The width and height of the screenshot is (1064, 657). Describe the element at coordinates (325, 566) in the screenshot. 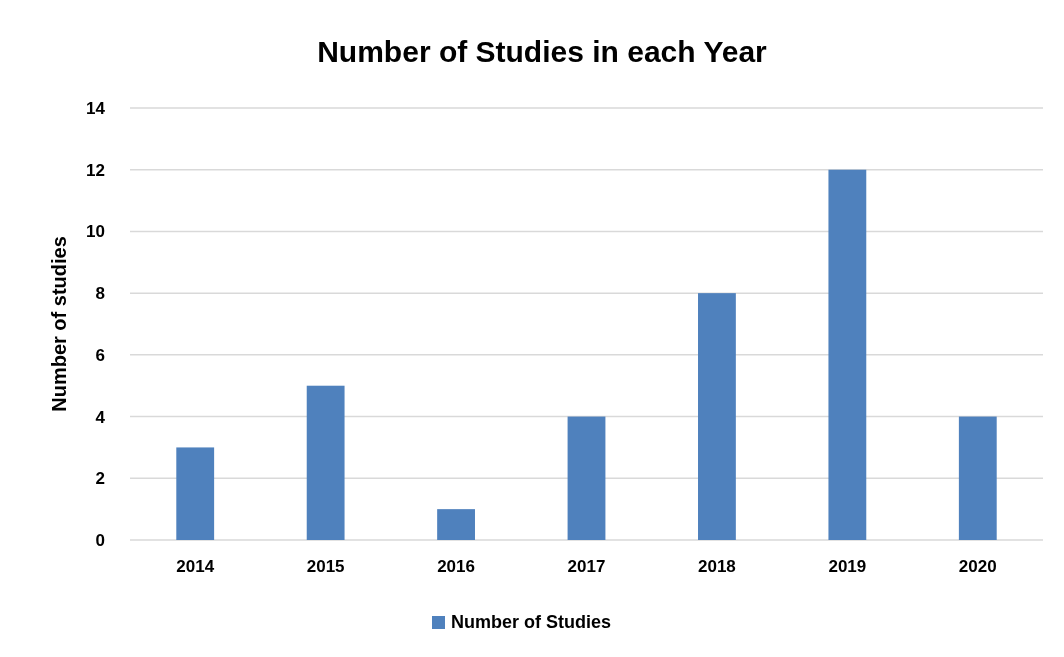

I see `x-tick-label: 2015` at that location.